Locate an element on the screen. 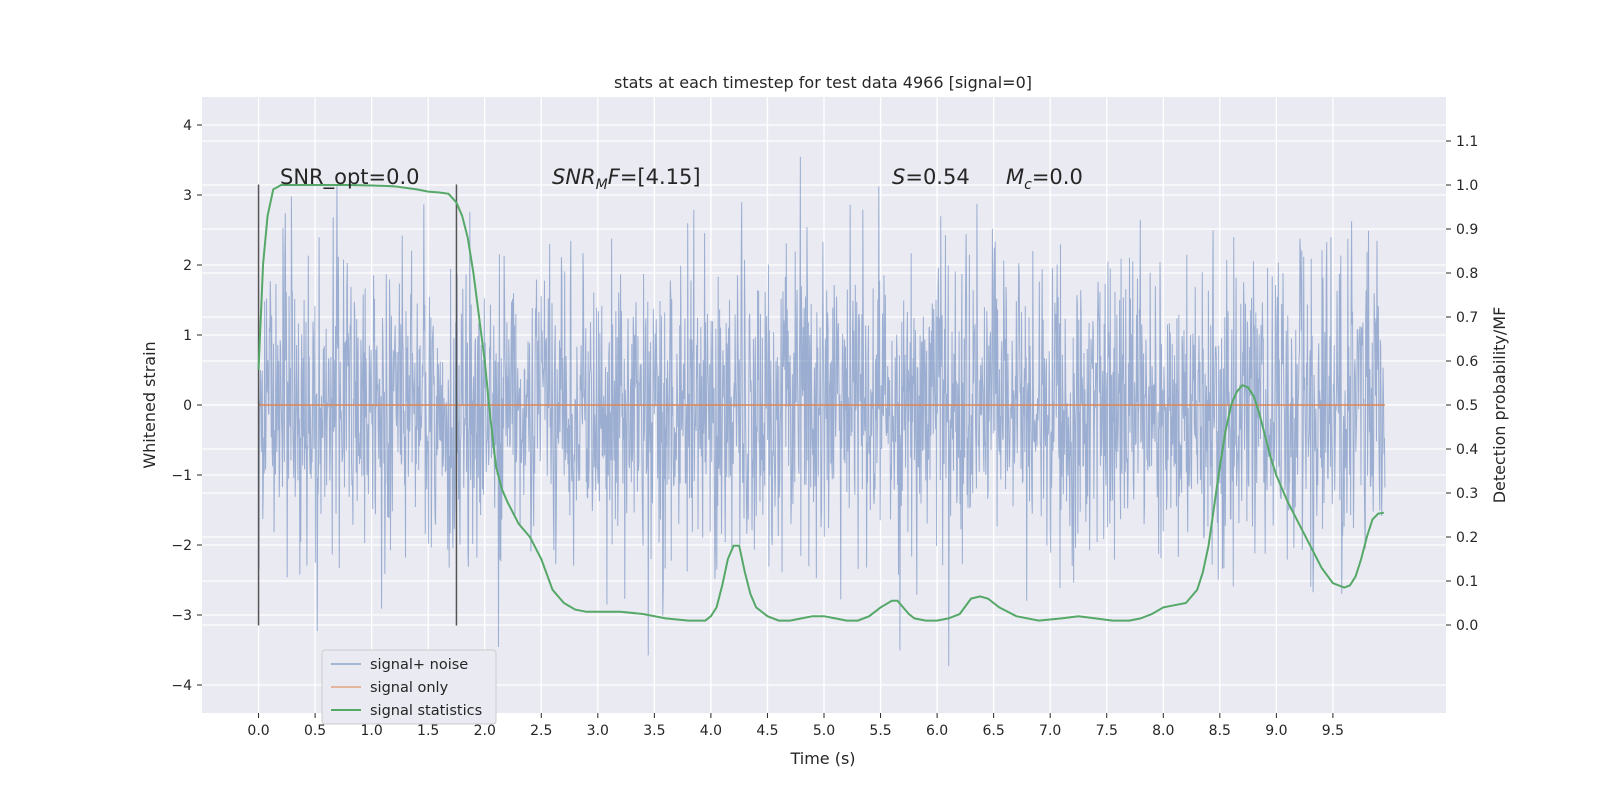  x-tick-label: 4.5 is located at coordinates (767, 731).